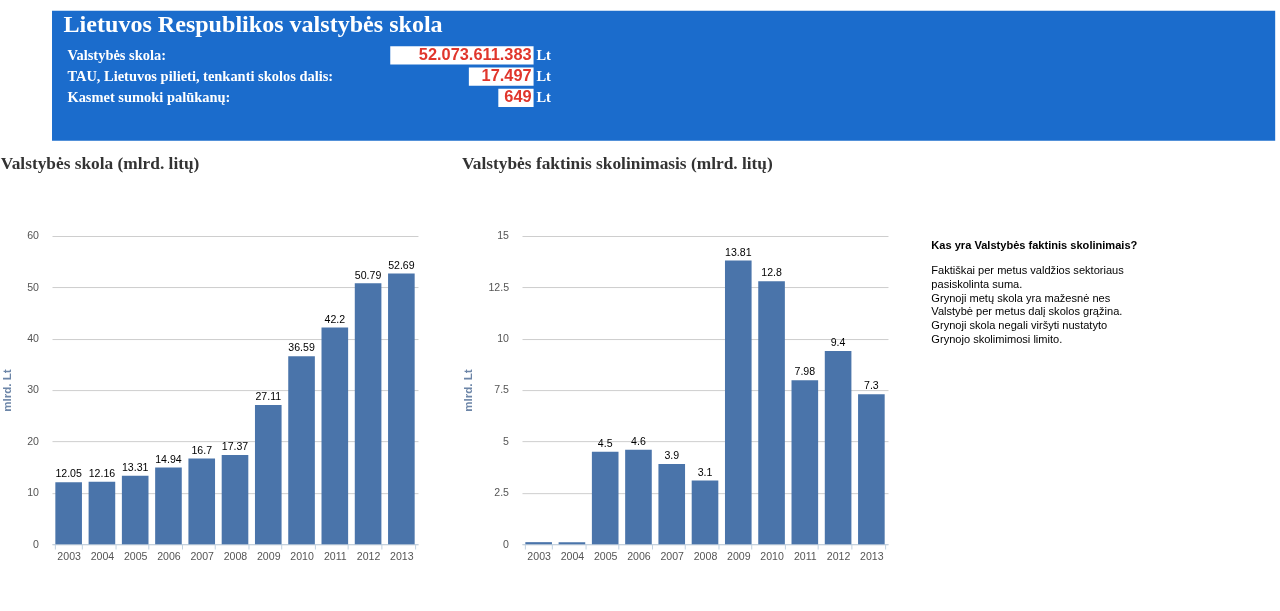 The image size is (1280, 611). I want to click on y-tick-label: 50, so click(33, 286).